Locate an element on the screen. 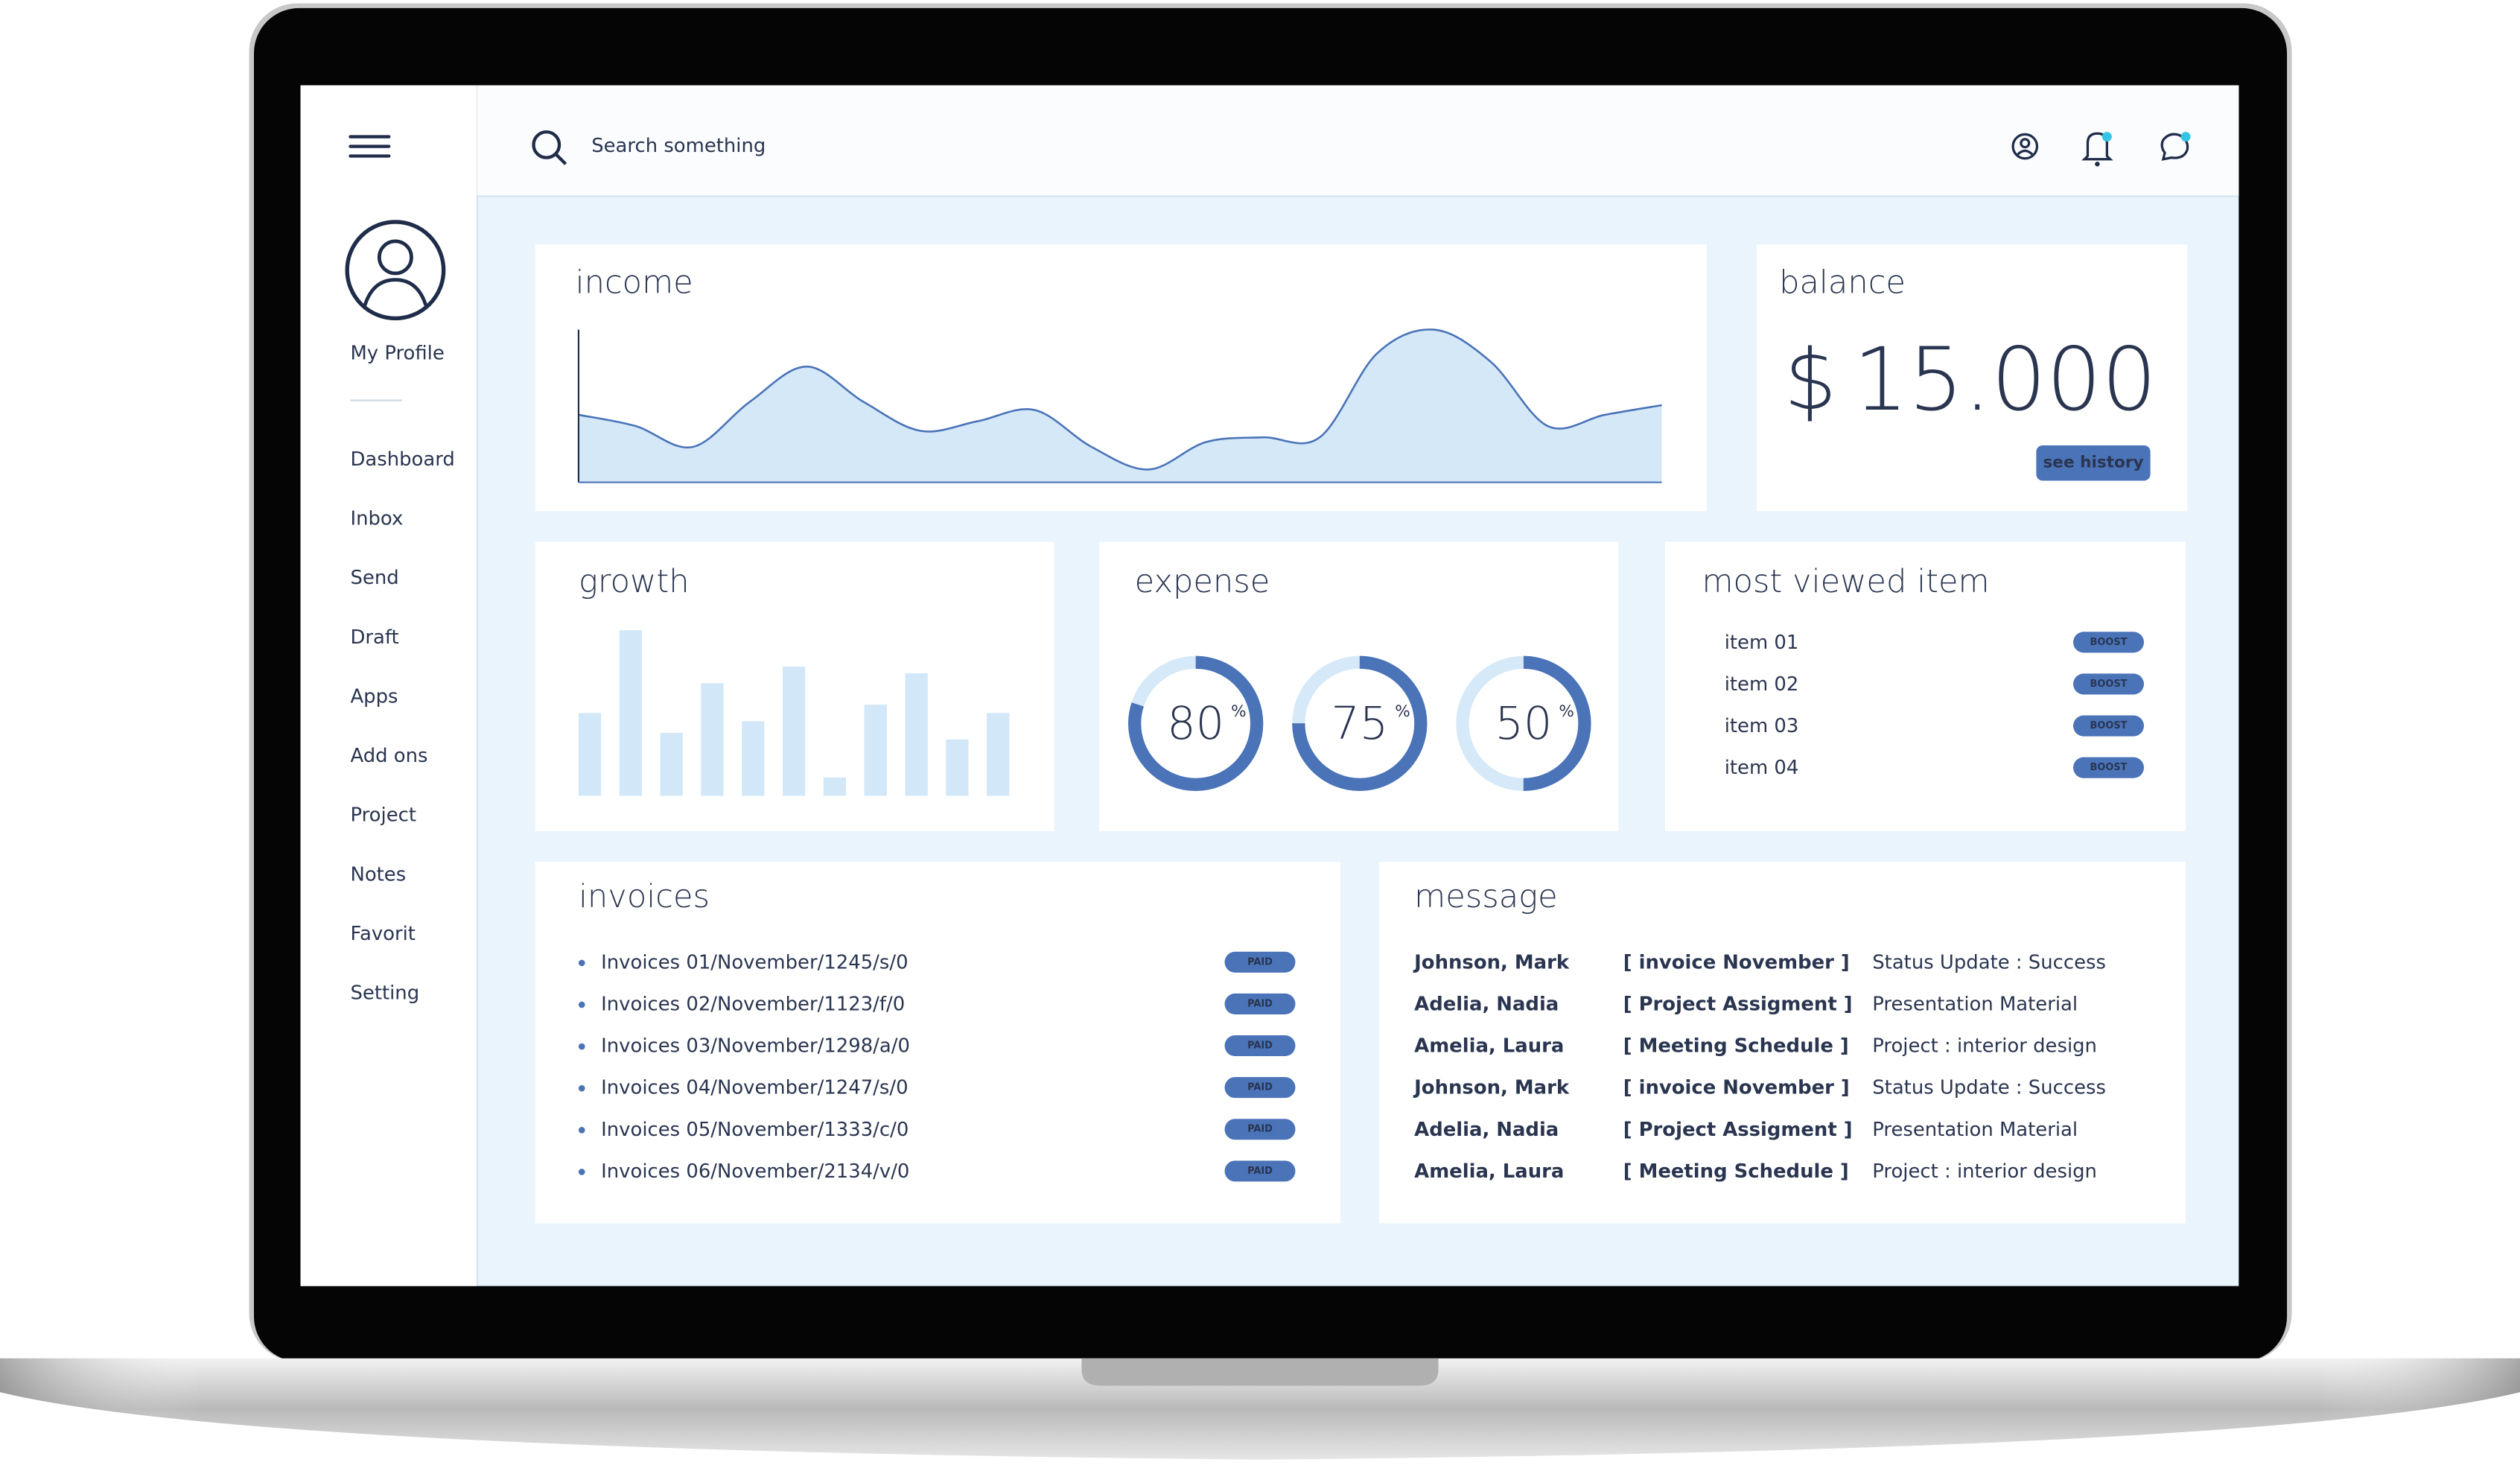  nav-item: Inbox is located at coordinates (376, 519).